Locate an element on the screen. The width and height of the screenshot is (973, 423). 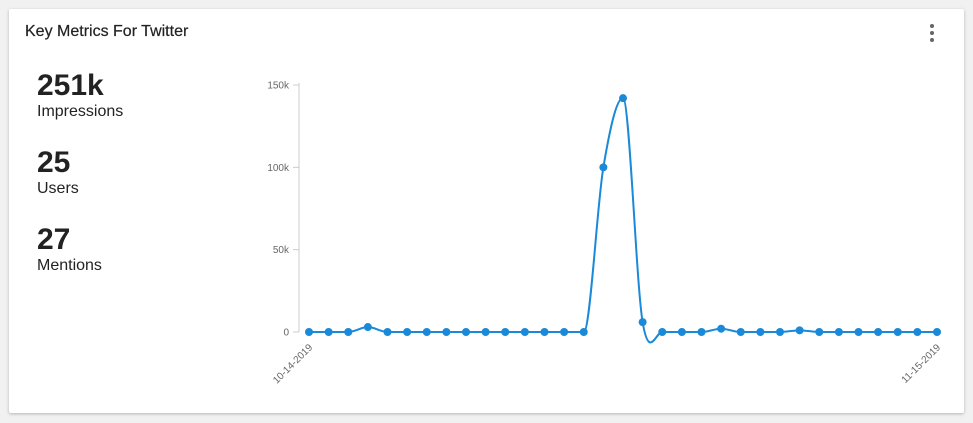
metric-users: 25 Users is located at coordinates (58, 172).